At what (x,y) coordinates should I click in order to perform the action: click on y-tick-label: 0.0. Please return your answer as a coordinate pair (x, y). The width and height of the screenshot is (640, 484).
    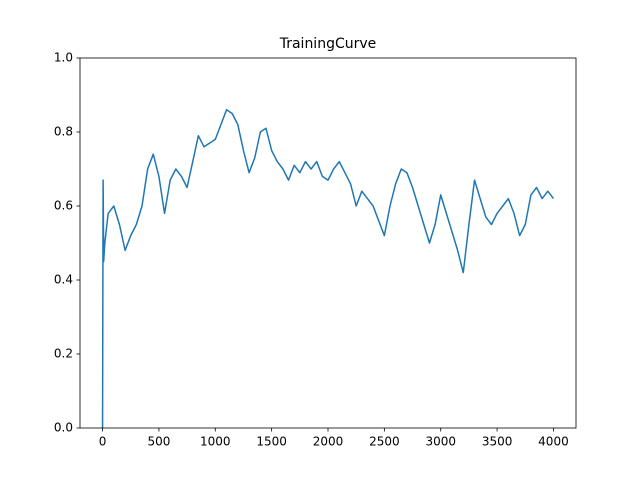
    Looking at the image, I should click on (63, 428).